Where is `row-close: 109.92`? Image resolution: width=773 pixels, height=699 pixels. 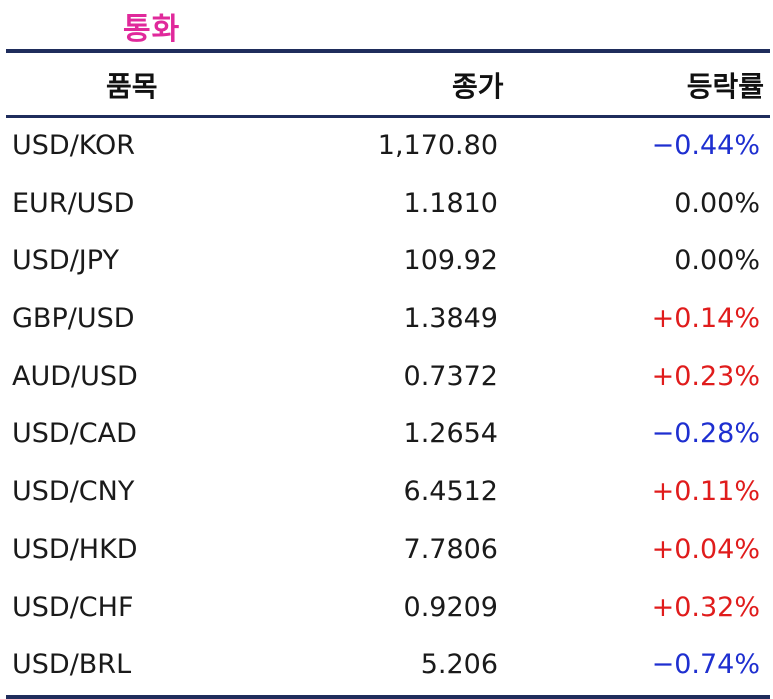
row-close: 109.92 is located at coordinates (450, 261).